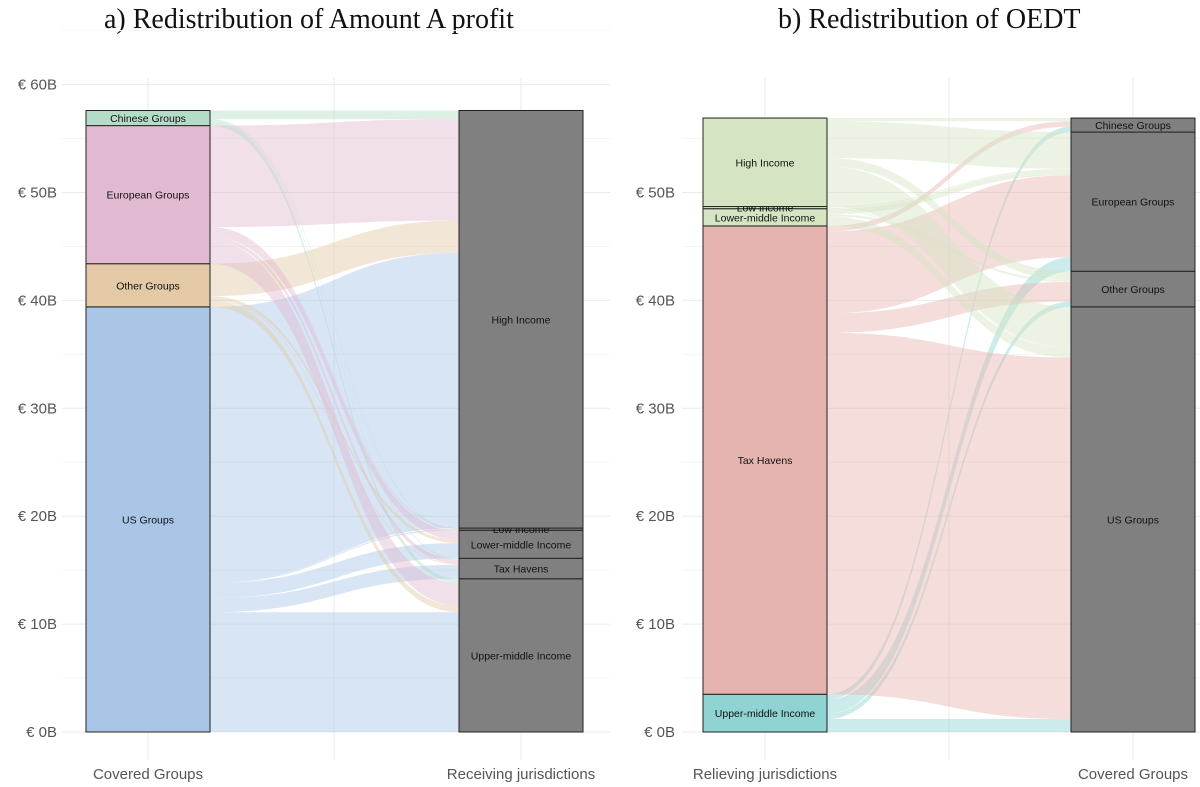  I want to click on flow-us-groups-to-lower-middle-income, so click(334, 571).